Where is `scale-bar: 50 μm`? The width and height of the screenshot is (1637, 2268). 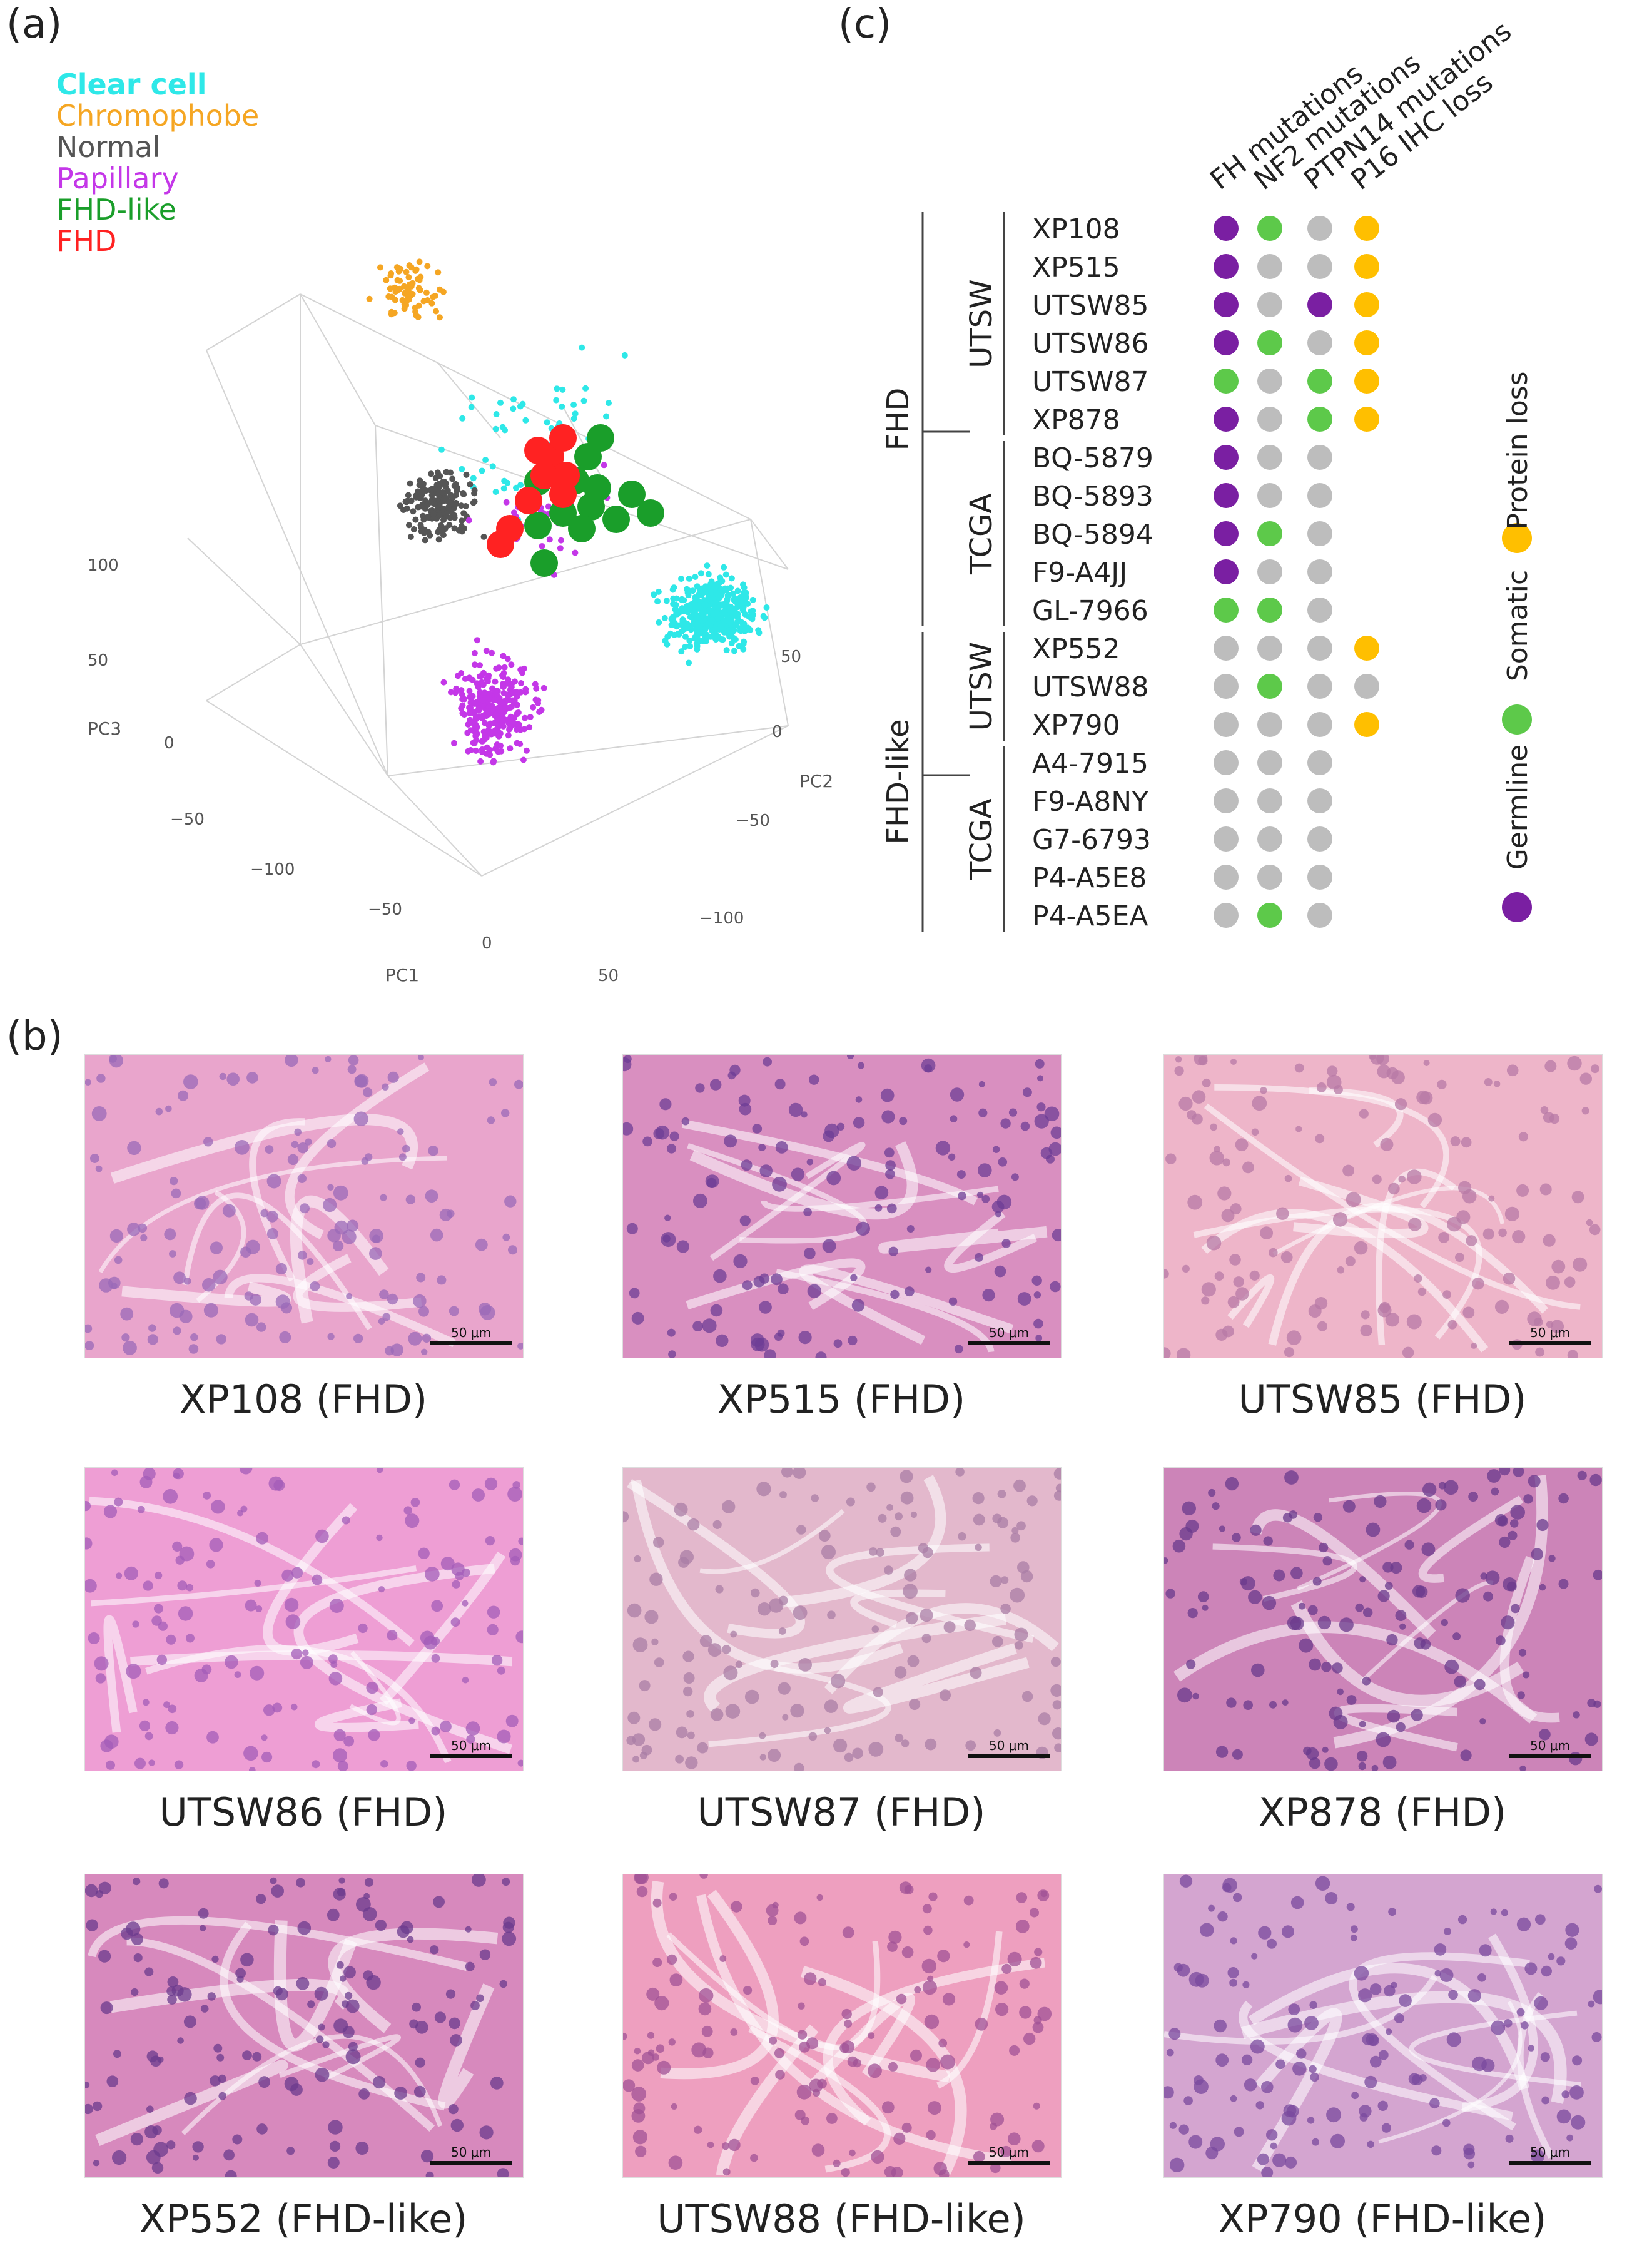
scale-bar: 50 μm is located at coordinates (1009, 2155).